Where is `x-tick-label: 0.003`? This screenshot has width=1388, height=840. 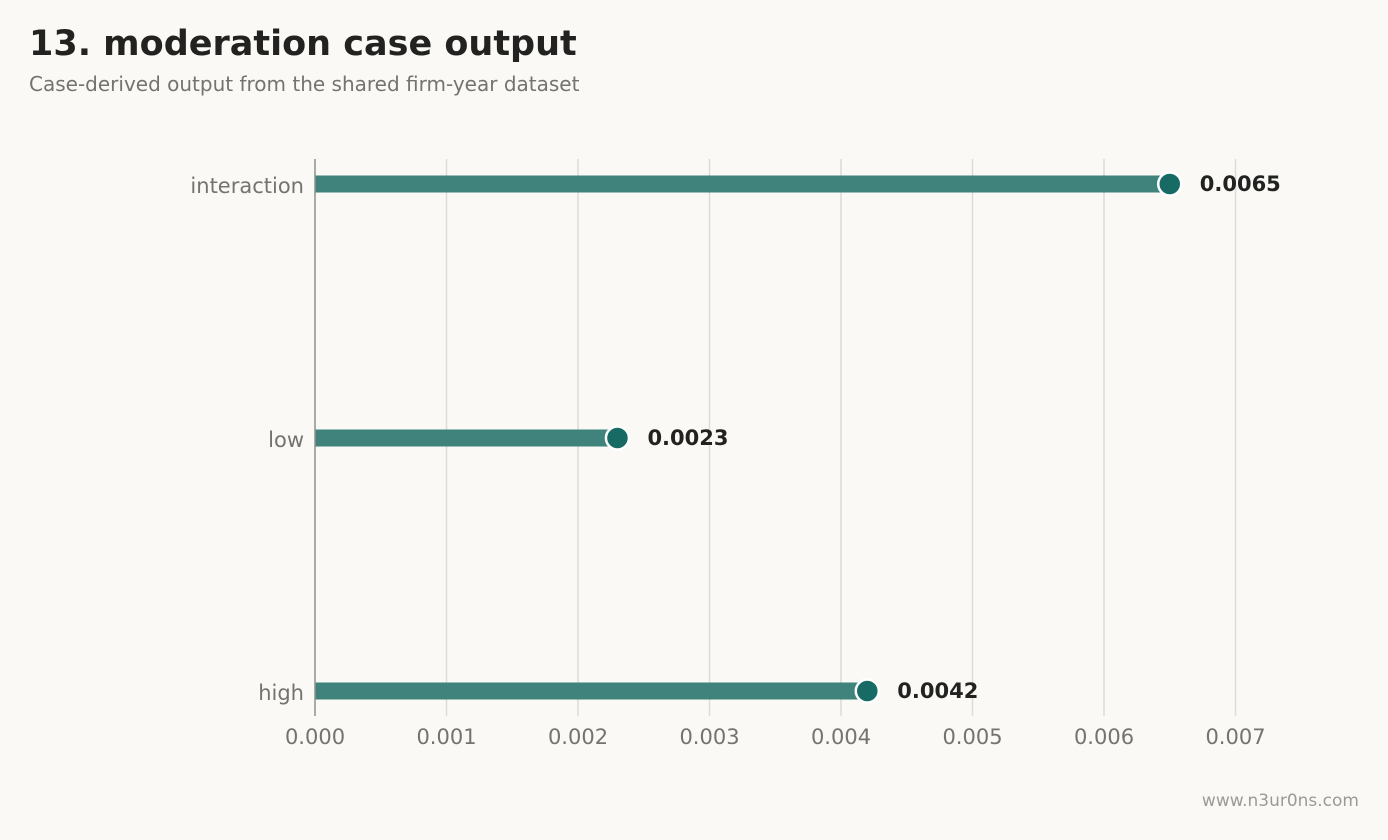
x-tick-label: 0.003 is located at coordinates (709, 737).